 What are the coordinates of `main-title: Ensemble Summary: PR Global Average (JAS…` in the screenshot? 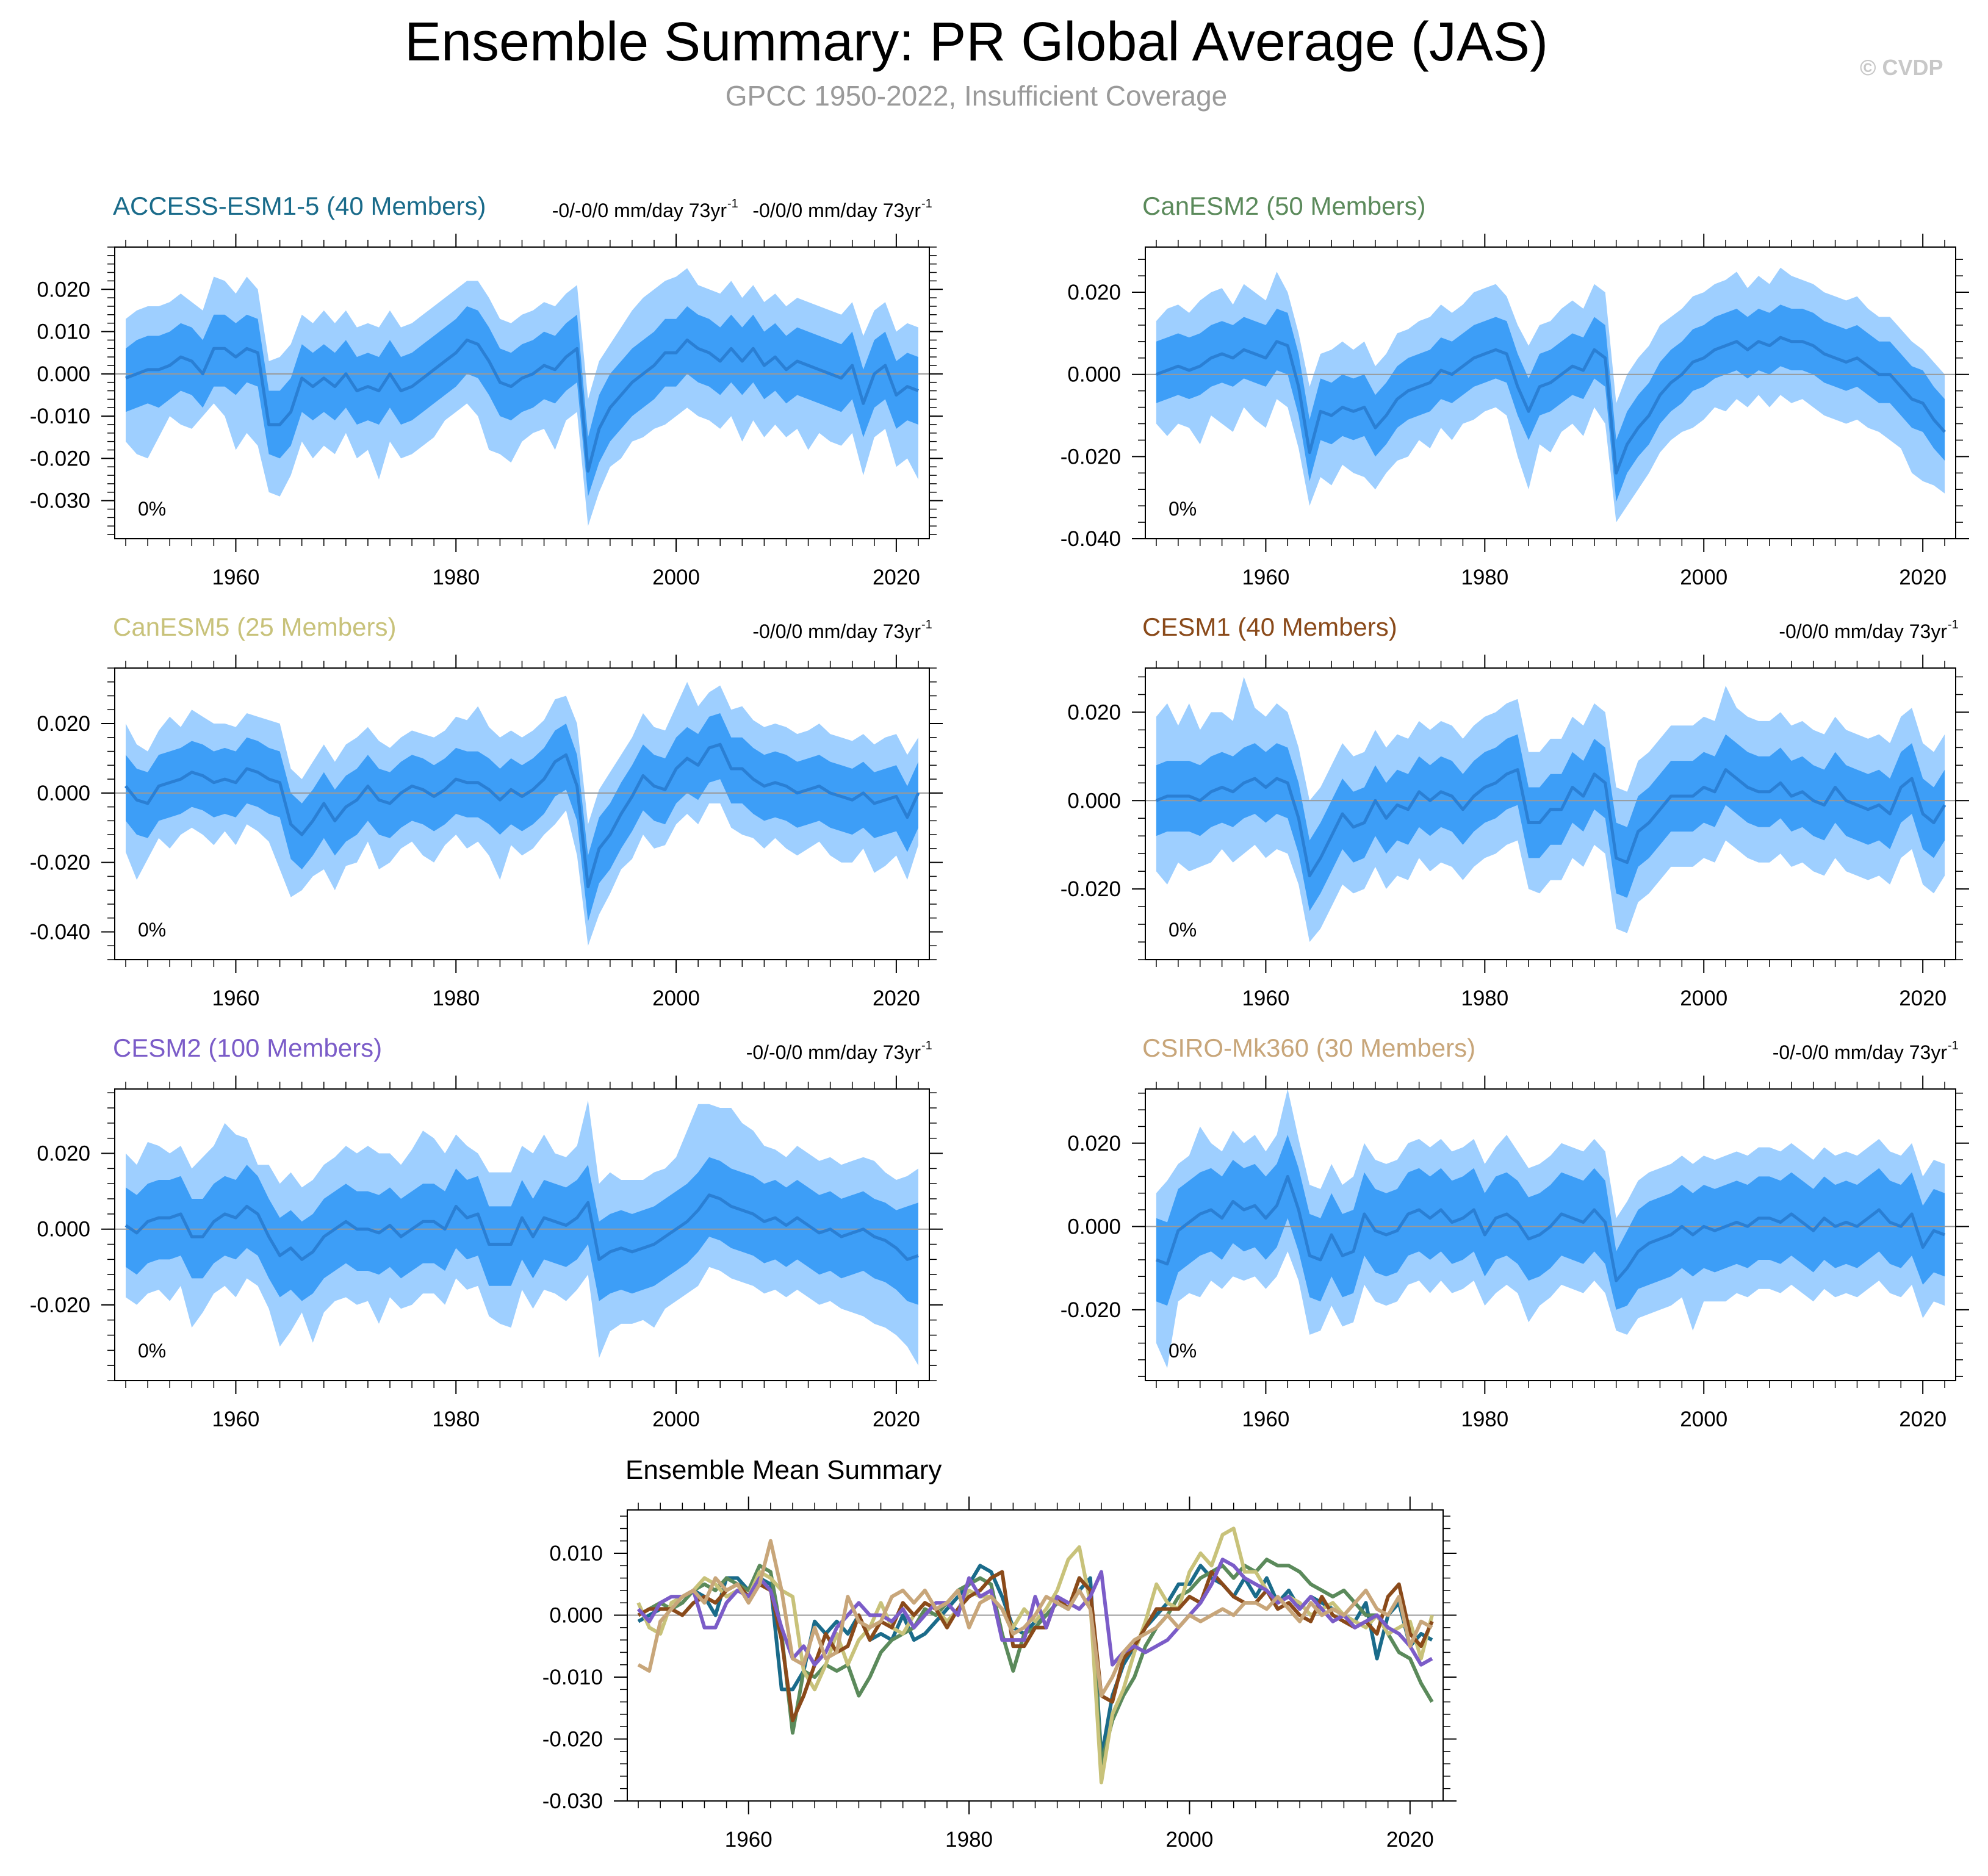 It's located at (976, 43).